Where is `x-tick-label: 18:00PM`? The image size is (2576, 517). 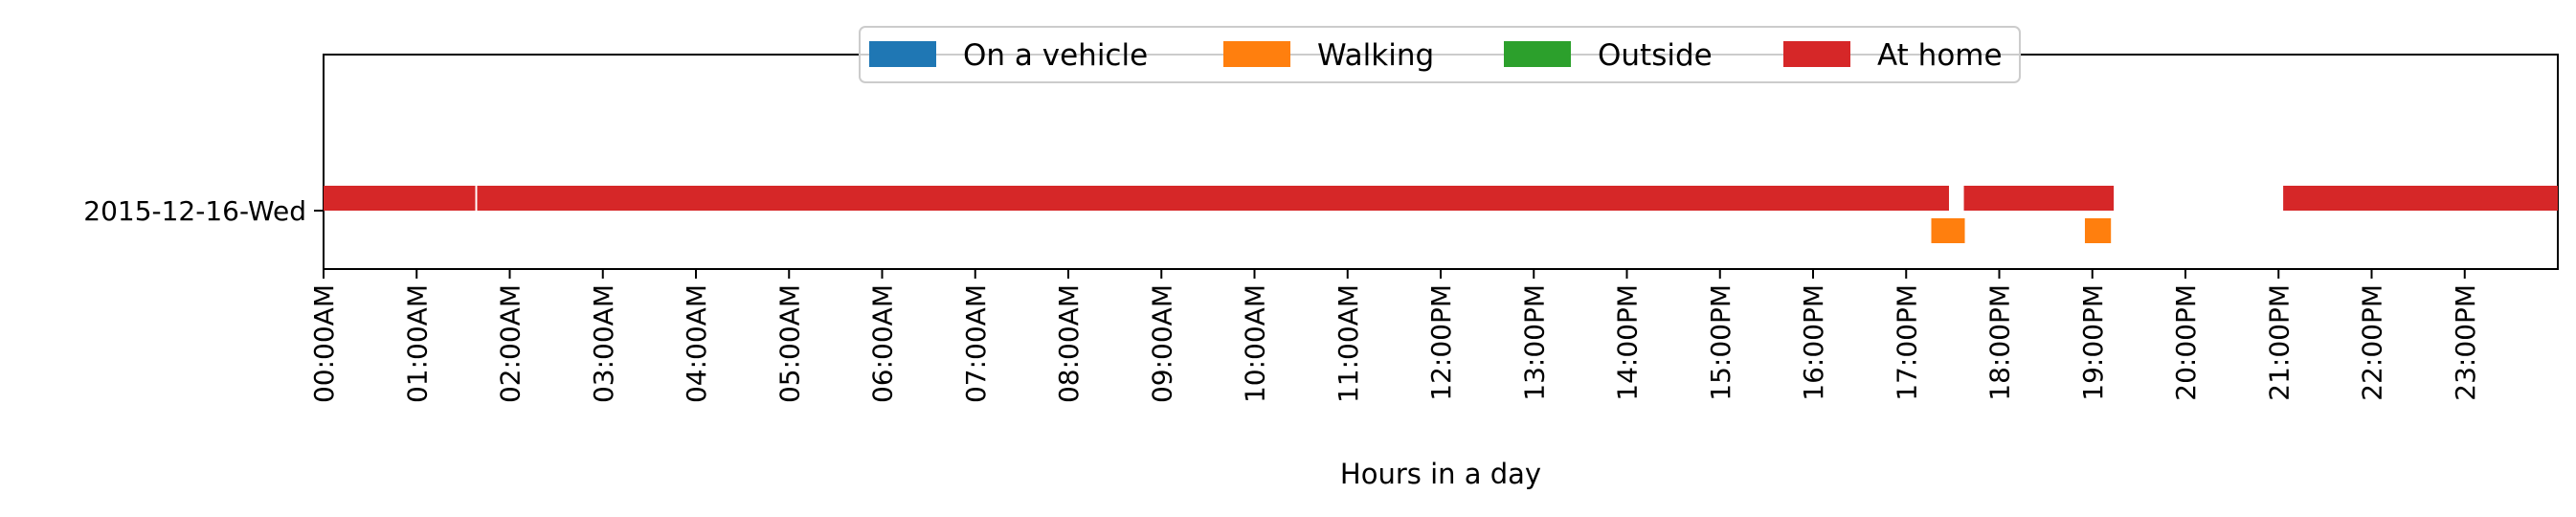 x-tick-label: 18:00PM is located at coordinates (2000, 342).